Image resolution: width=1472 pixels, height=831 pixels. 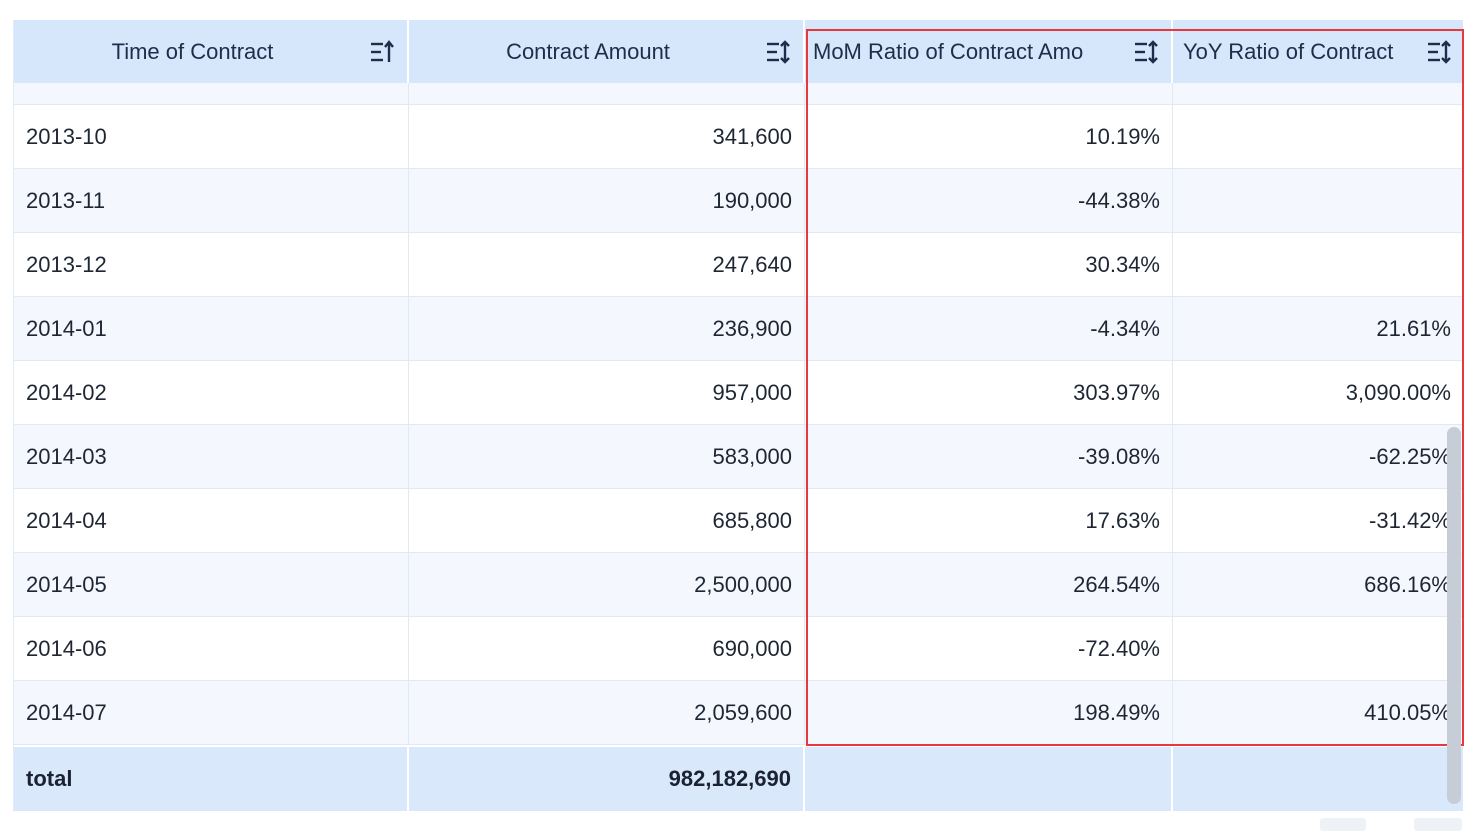 What do you see at coordinates (607, 585) in the screenshot?
I see `amount-cell: 2,500,000` at bounding box center [607, 585].